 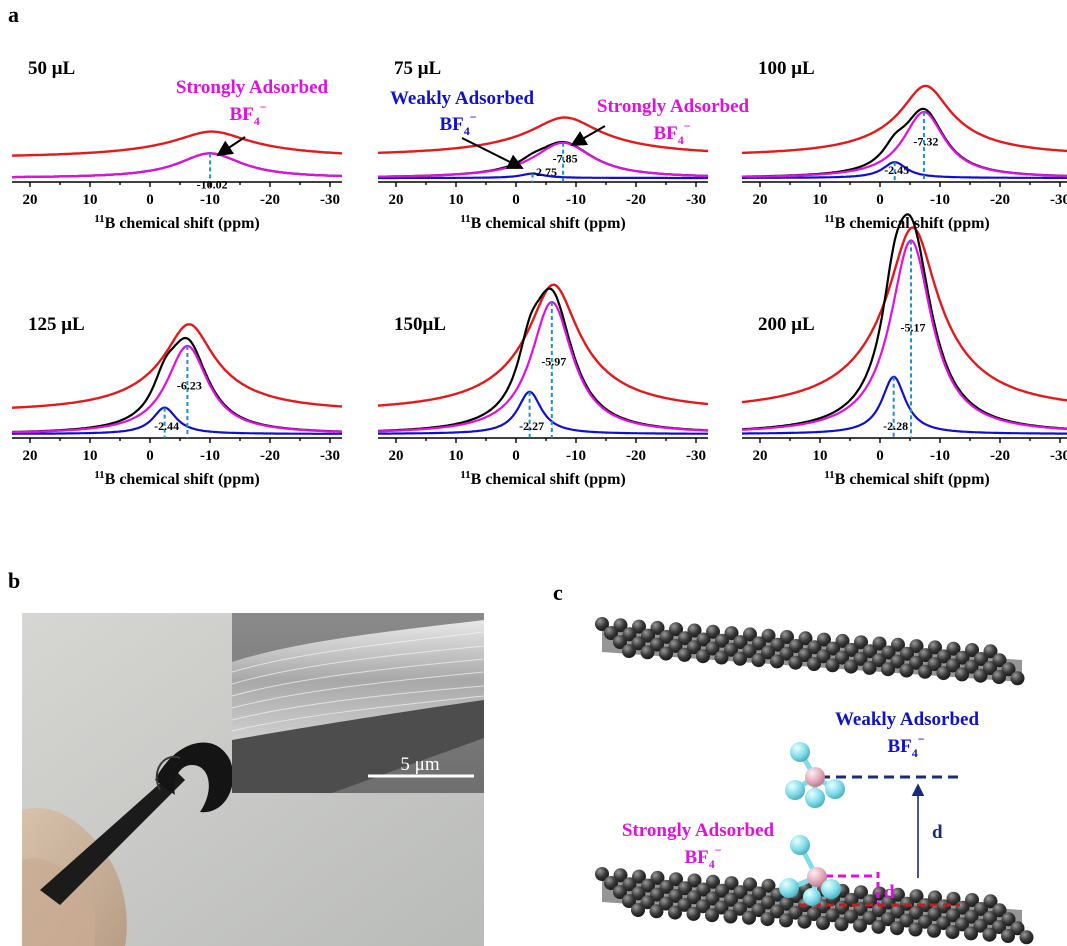 What do you see at coordinates (358, 680) in the screenshot?
I see `sem-film-cross-section` at bounding box center [358, 680].